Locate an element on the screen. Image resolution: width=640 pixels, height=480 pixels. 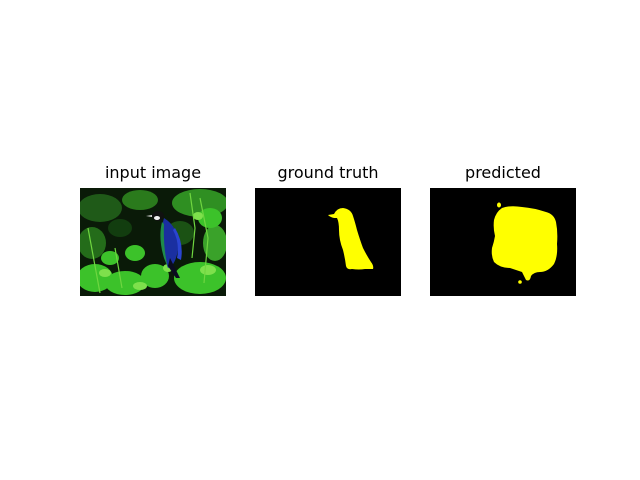
ground-truth-mask is located at coordinates (328, 242).